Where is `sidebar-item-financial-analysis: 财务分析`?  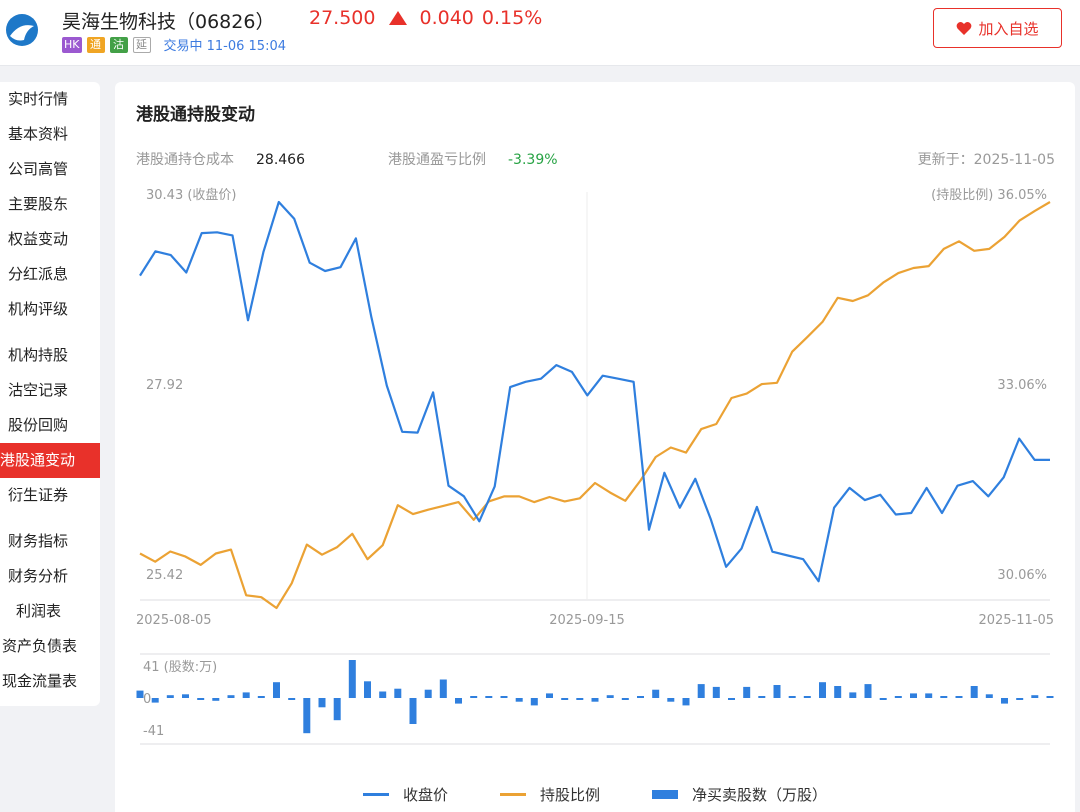
sidebar-item-financial-analysis: 财务分析 is located at coordinates (38, 576).